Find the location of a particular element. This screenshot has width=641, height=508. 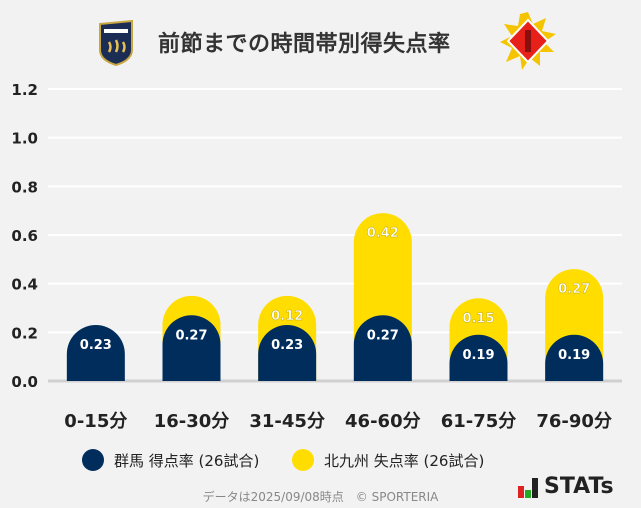

footer-note: データは2025/09/08時点 © SPORTERIA is located at coordinates (320, 497).